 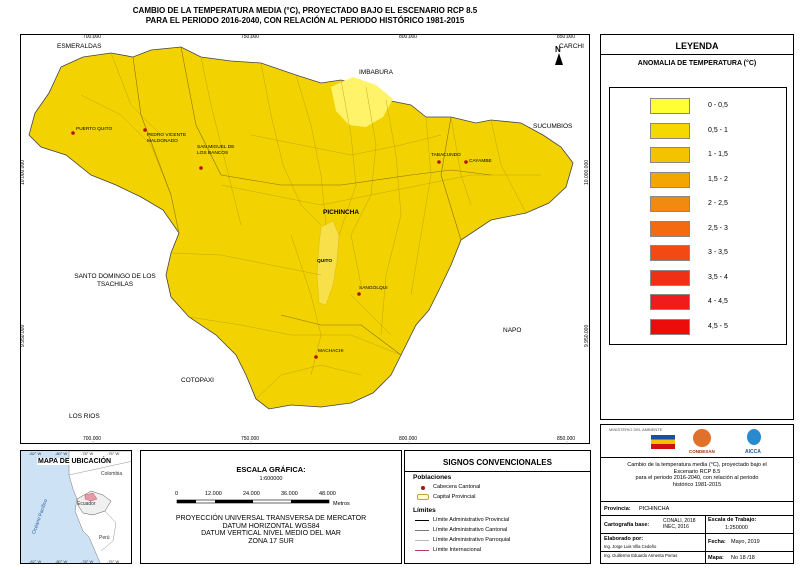 I want to click on fecha-label: Fecha:, so click(x=717, y=542).